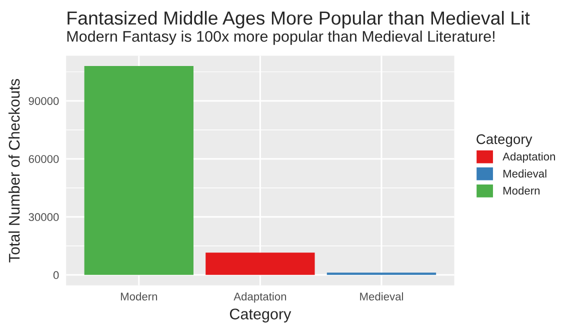  Describe the element at coordinates (521, 190) in the screenshot. I see `legend-label: Modern` at that location.